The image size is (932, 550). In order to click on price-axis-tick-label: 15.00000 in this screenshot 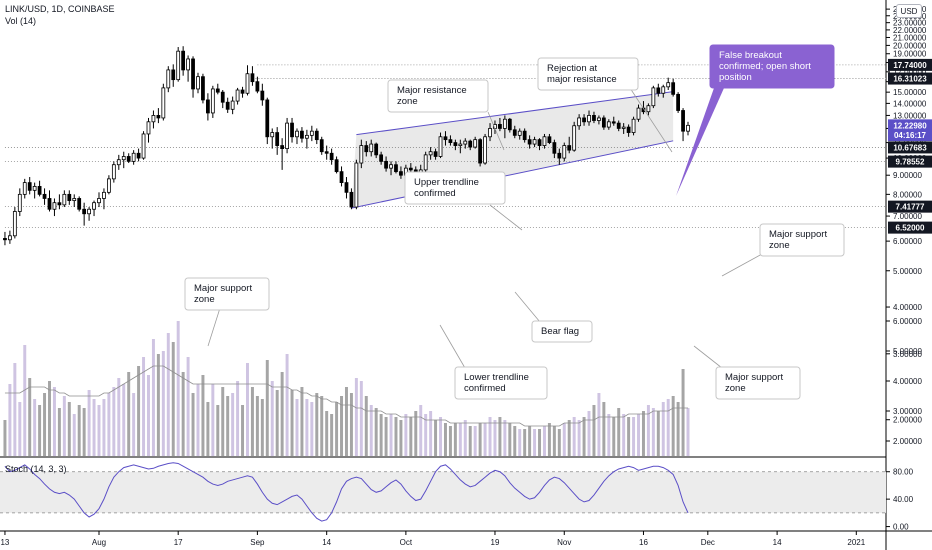, I will do `click(910, 92)`.